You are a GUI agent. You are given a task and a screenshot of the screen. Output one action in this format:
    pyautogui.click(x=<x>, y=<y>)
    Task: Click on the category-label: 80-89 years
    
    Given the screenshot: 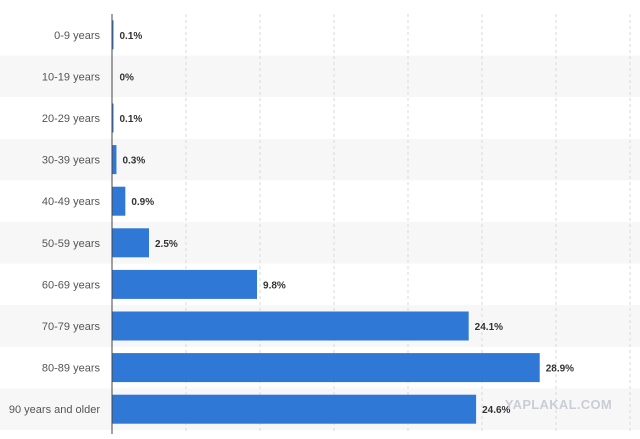 What is the action you would take?
    pyautogui.click(x=71, y=369)
    